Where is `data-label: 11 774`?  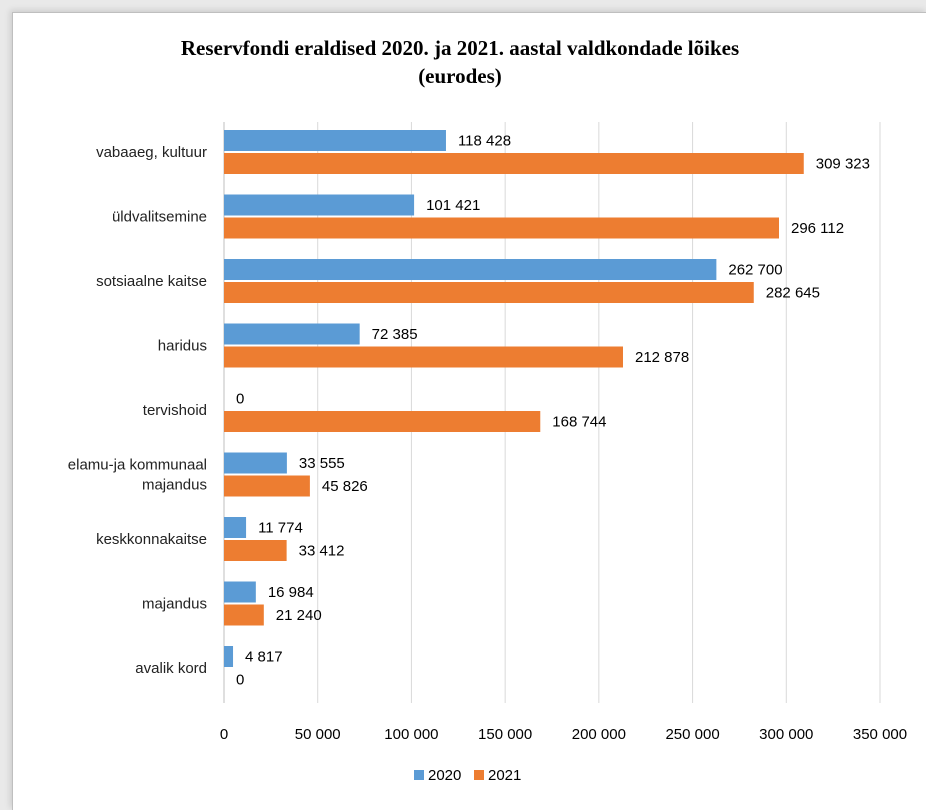 data-label: 11 774 is located at coordinates (280, 528).